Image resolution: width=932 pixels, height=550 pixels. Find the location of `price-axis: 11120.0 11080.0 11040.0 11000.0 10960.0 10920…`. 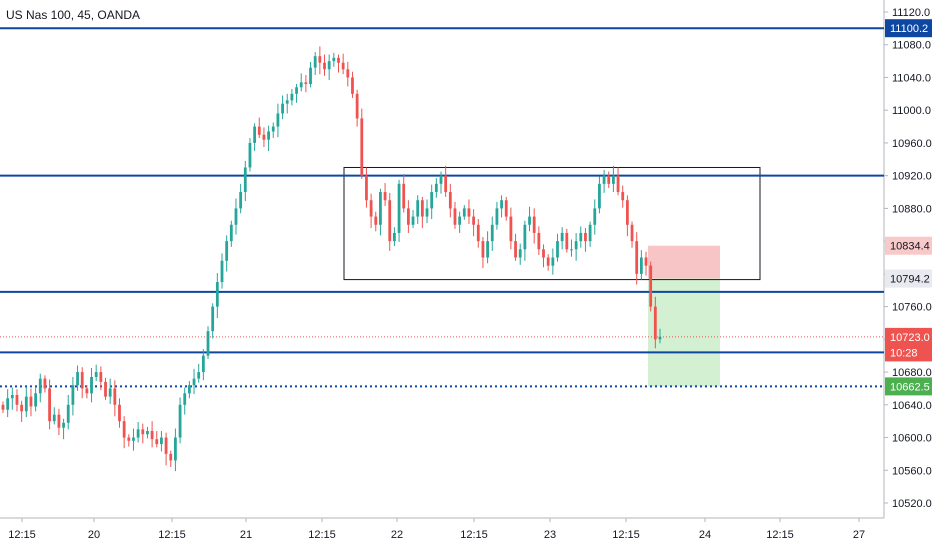

price-axis: 11120.0 11080.0 11040.0 11000.0 10960.0 10920… is located at coordinates (908, 258).